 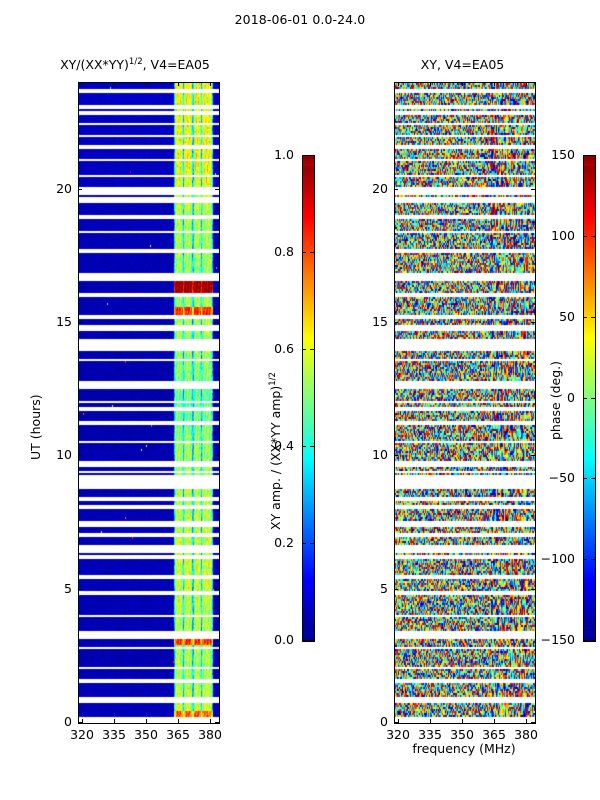 What do you see at coordinates (178, 734) in the screenshot?
I see `xtick-label-amp-panel-3: 365` at bounding box center [178, 734].